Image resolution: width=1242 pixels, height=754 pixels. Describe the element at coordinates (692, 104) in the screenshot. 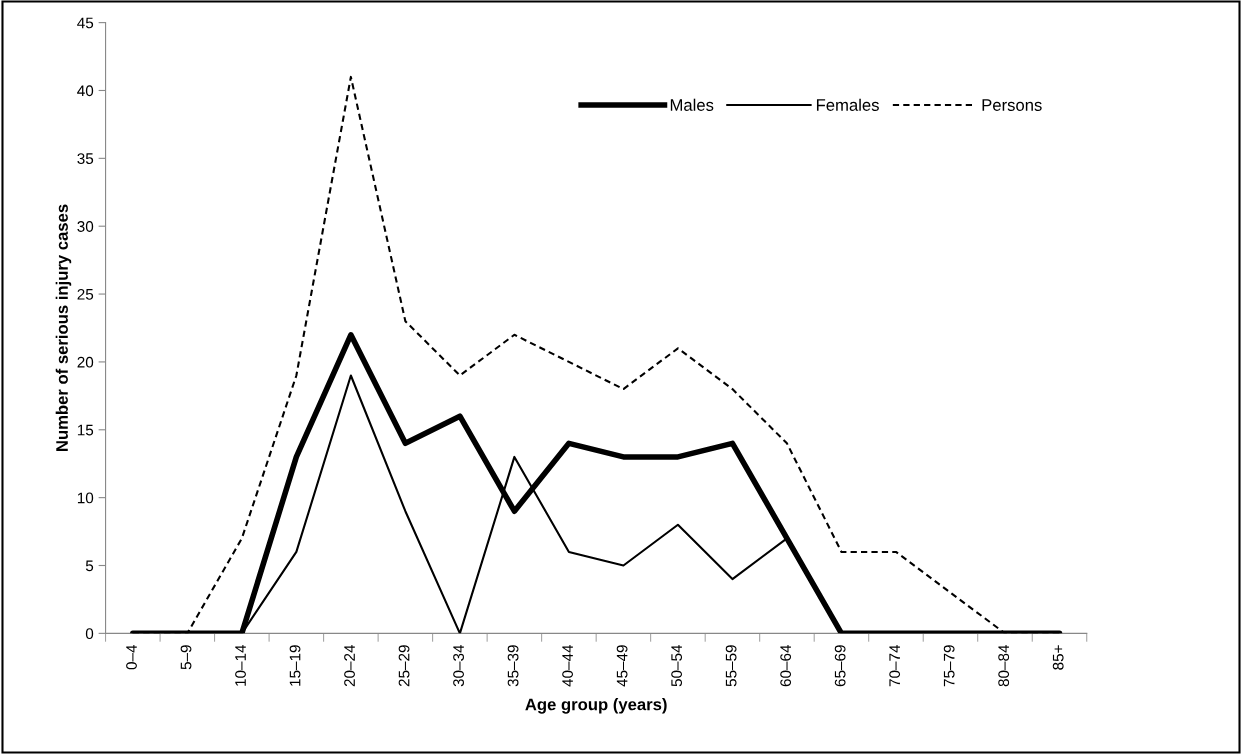

I see `legend-label: Males` at that location.